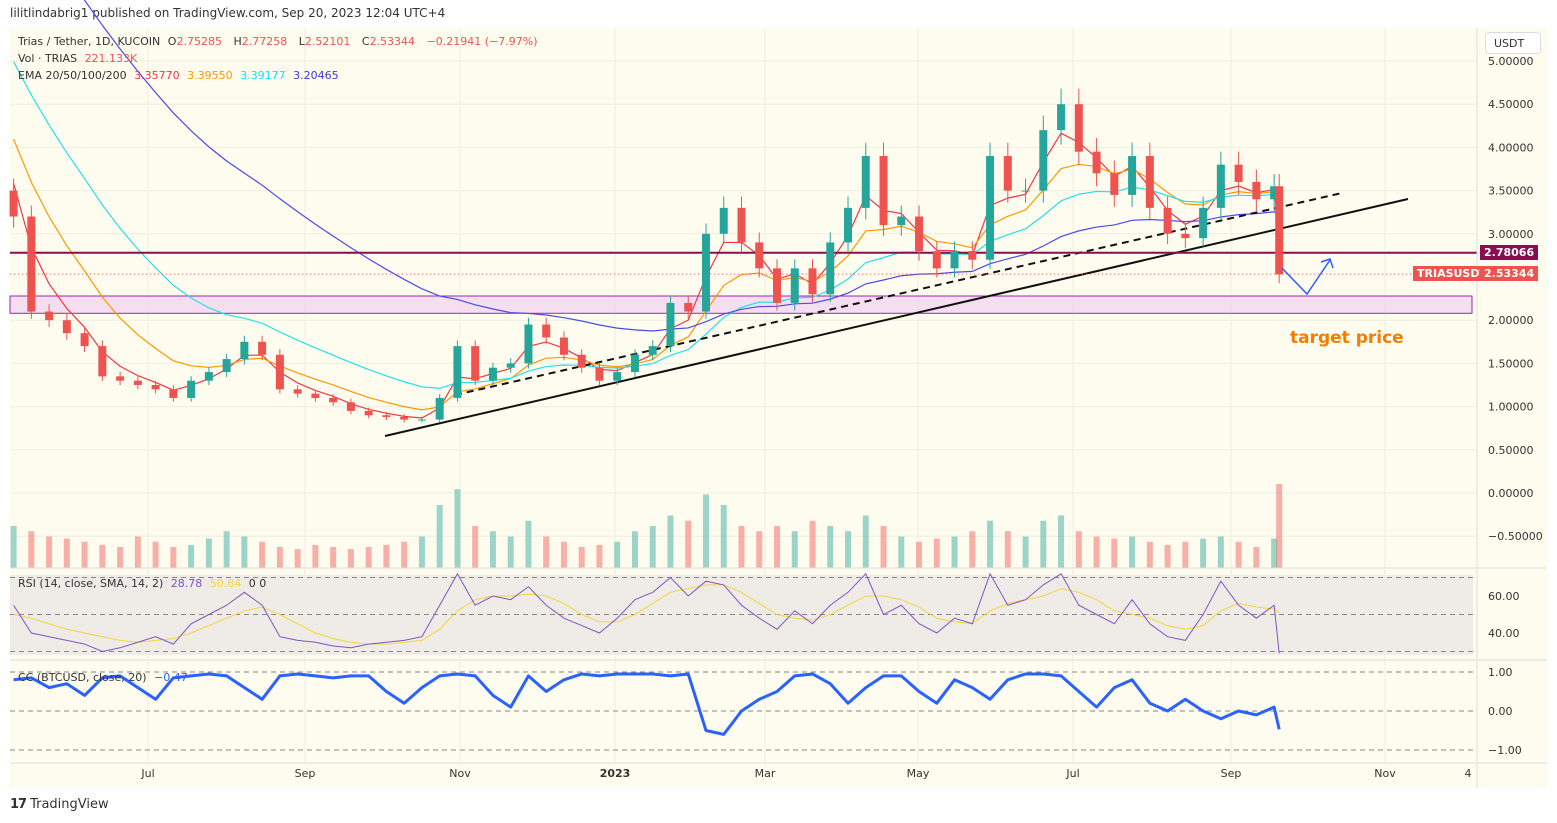 The width and height of the screenshot is (1557, 823). What do you see at coordinates (171, 677) in the screenshot?
I see `cc-value: −0.47` at bounding box center [171, 677].